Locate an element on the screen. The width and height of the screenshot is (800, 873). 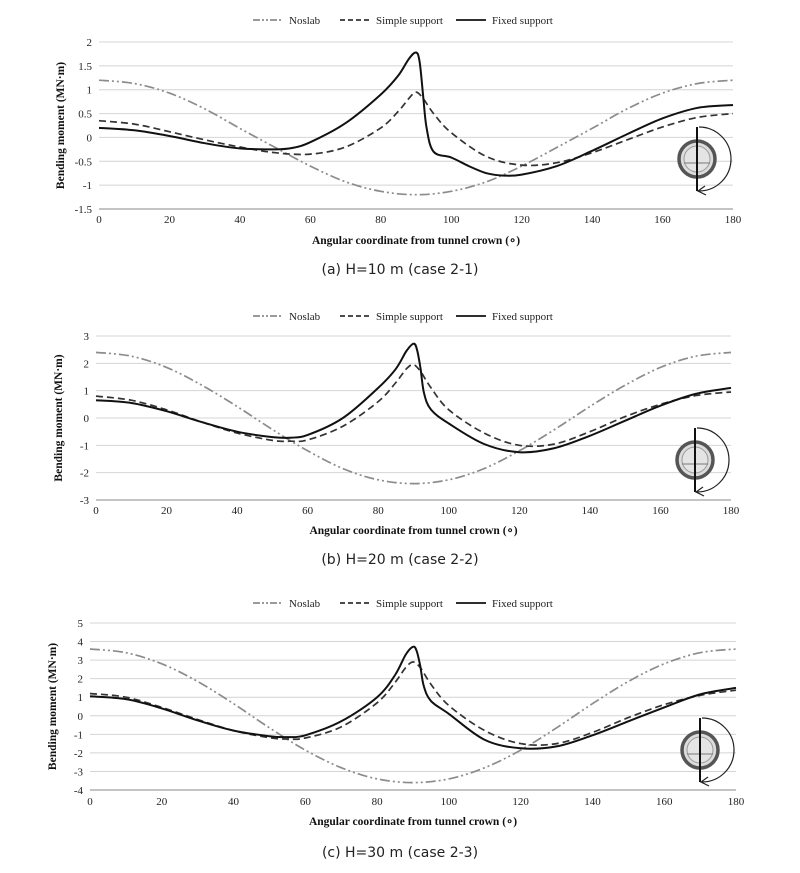
y-tick-label: -1.5 is located at coordinates (84, 210).